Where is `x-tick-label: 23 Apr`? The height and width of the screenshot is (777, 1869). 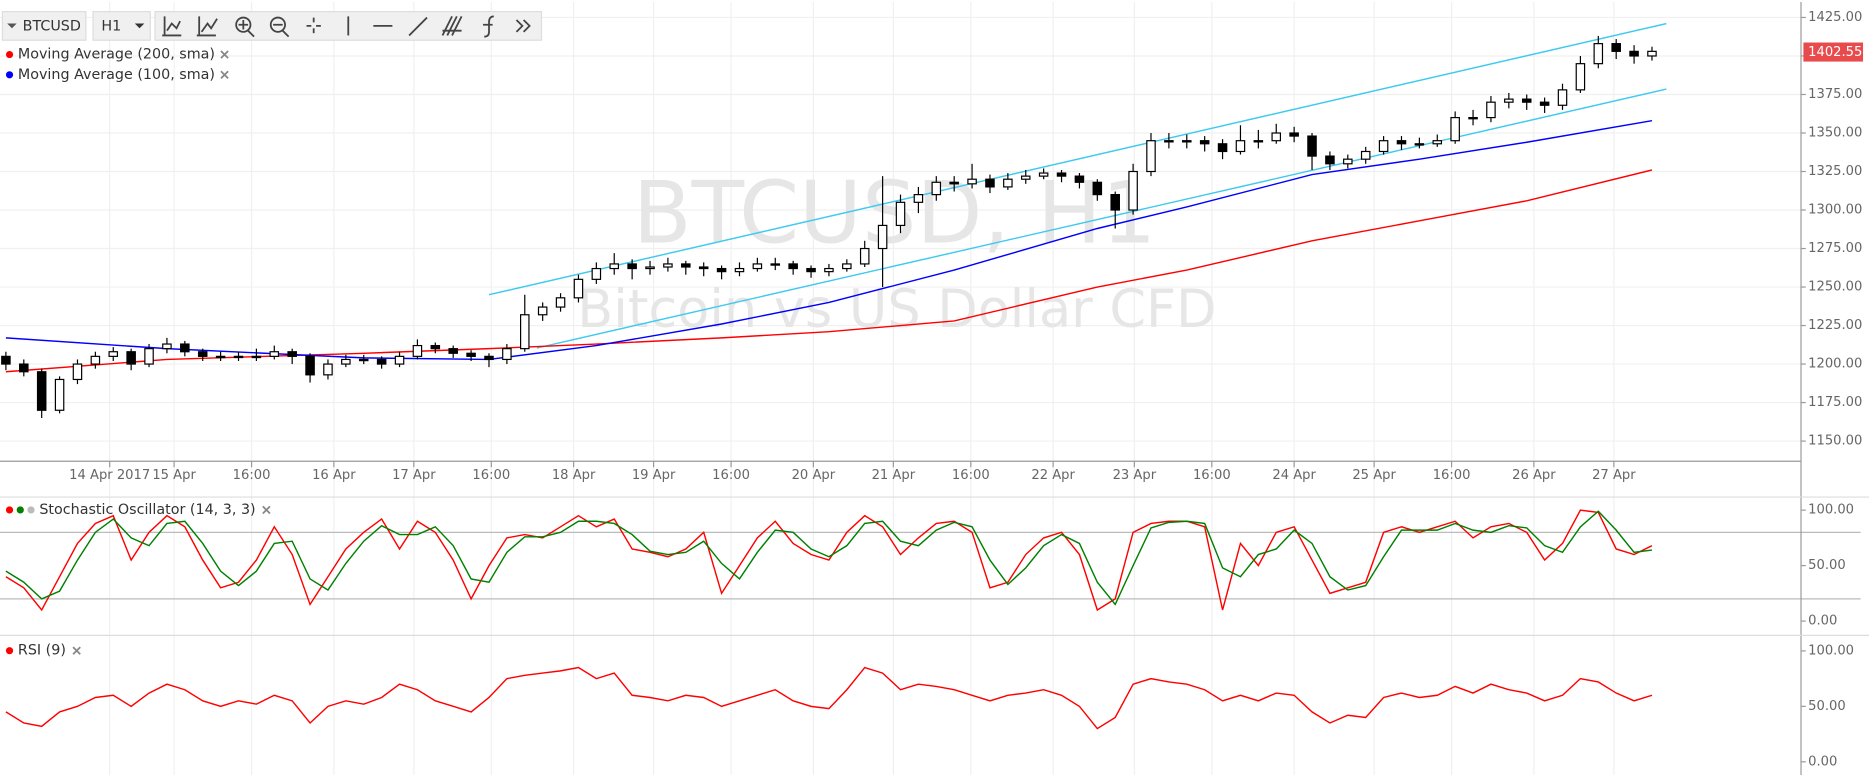 x-tick-label: 23 Apr is located at coordinates (1135, 475).